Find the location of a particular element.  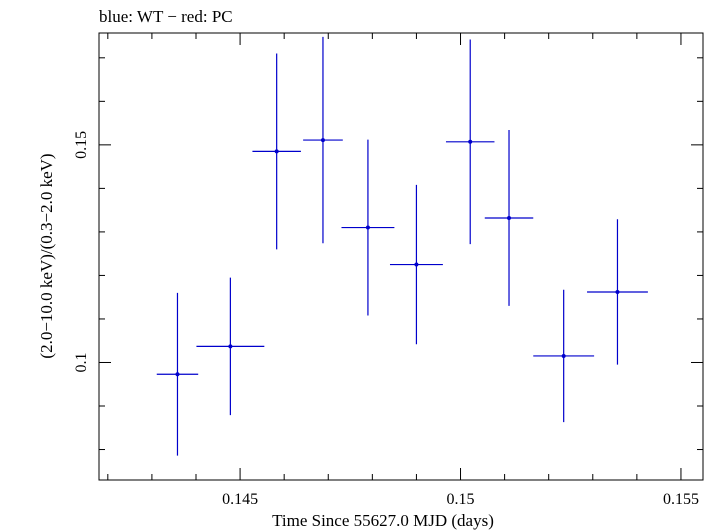

y-tick-label: 0.1 is located at coordinates (81, 362).